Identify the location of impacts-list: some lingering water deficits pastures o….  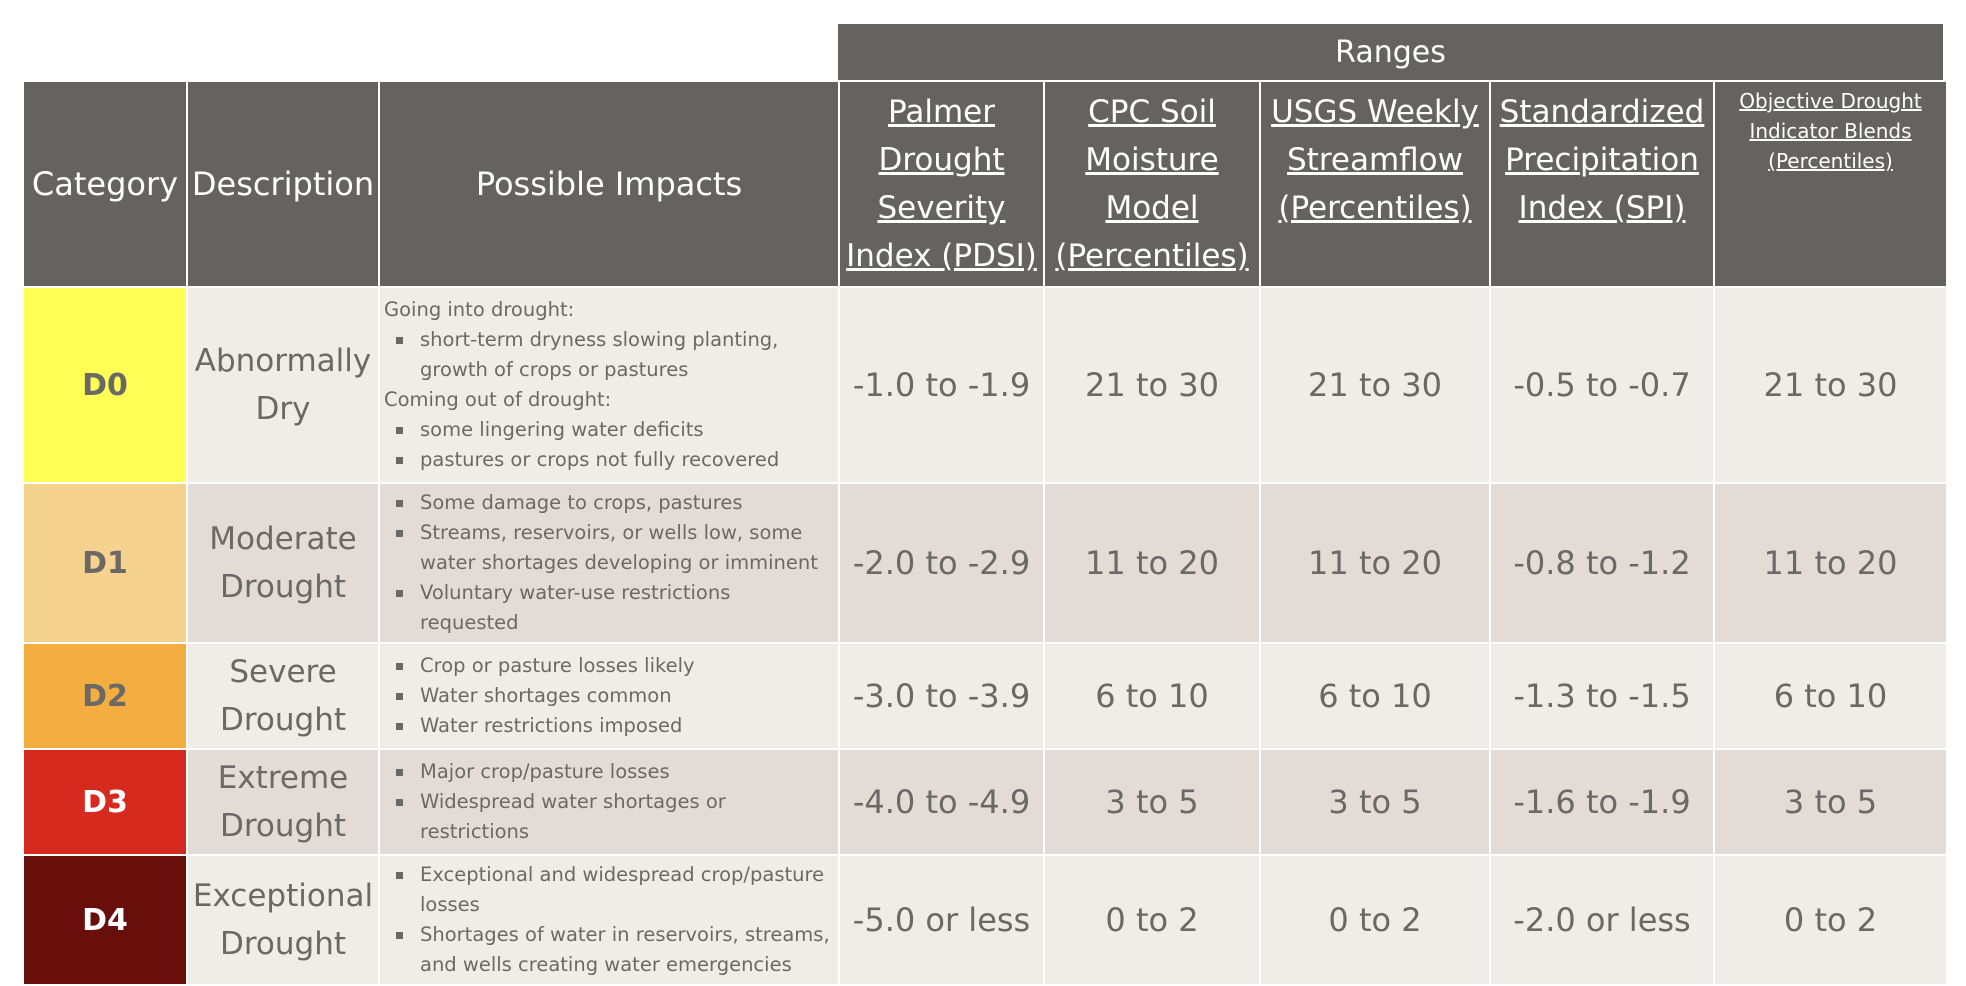
(609, 445).